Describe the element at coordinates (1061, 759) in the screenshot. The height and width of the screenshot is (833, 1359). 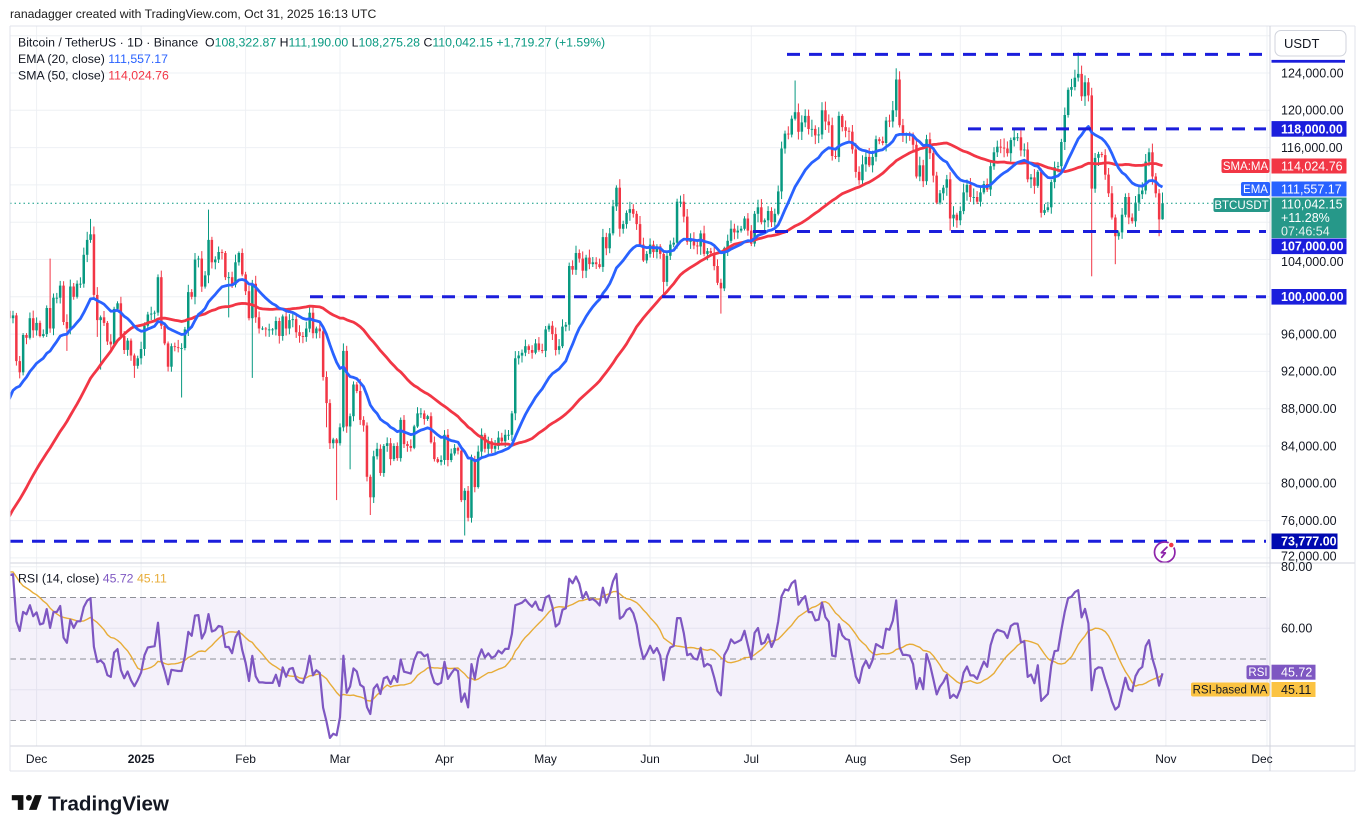
I see `svg-text: Oct` at that location.